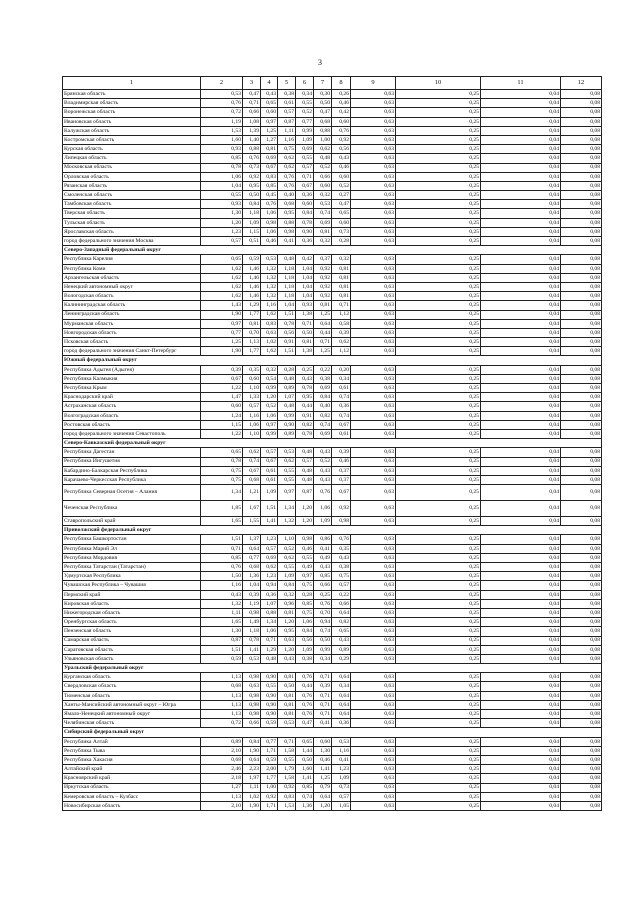 This screenshot has height=905, width=640. Describe the element at coordinates (131, 452) in the screenshot. I see `region-name: Республика Дагестан` at that location.